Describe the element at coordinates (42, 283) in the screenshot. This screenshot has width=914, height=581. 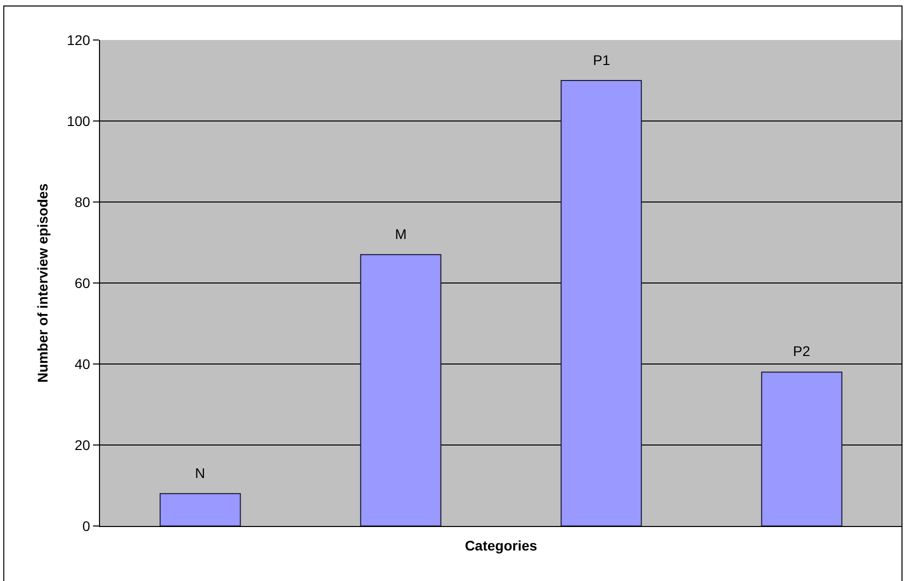
I see `y-axis-title: Number of interview episodes` at that location.